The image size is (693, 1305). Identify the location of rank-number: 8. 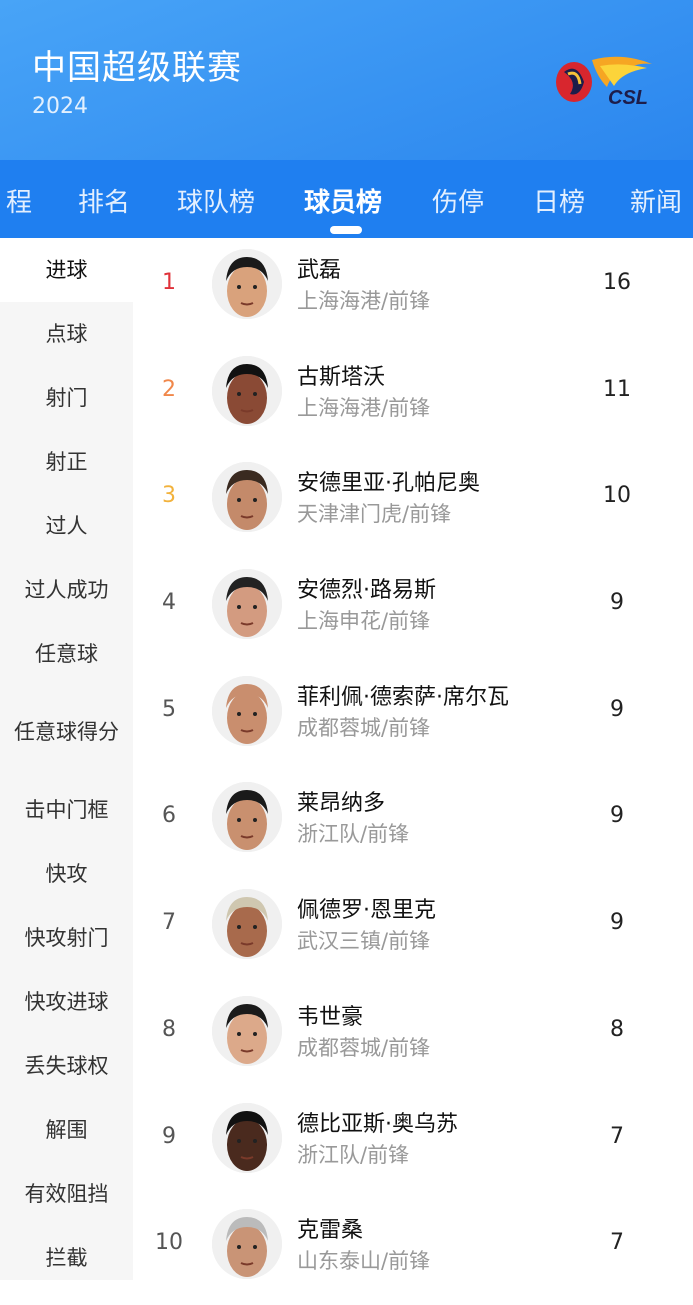
(169, 1029).